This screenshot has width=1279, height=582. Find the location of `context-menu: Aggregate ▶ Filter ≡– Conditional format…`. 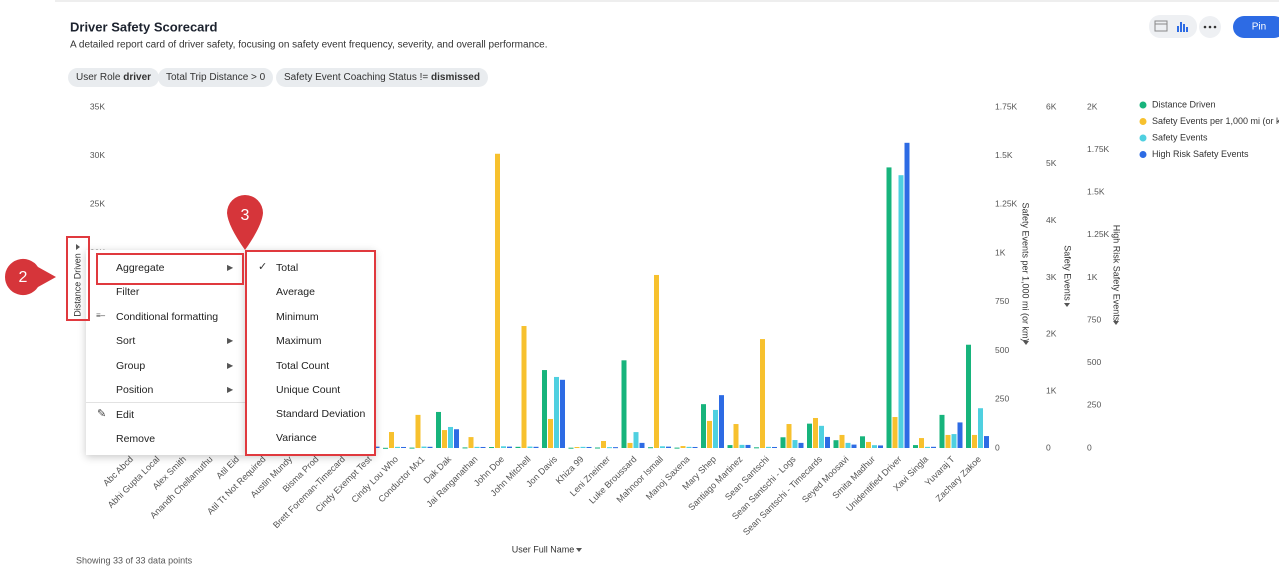

context-menu: Aggregate ▶ Filter ≡– Conditional format… is located at coordinates (165, 352).